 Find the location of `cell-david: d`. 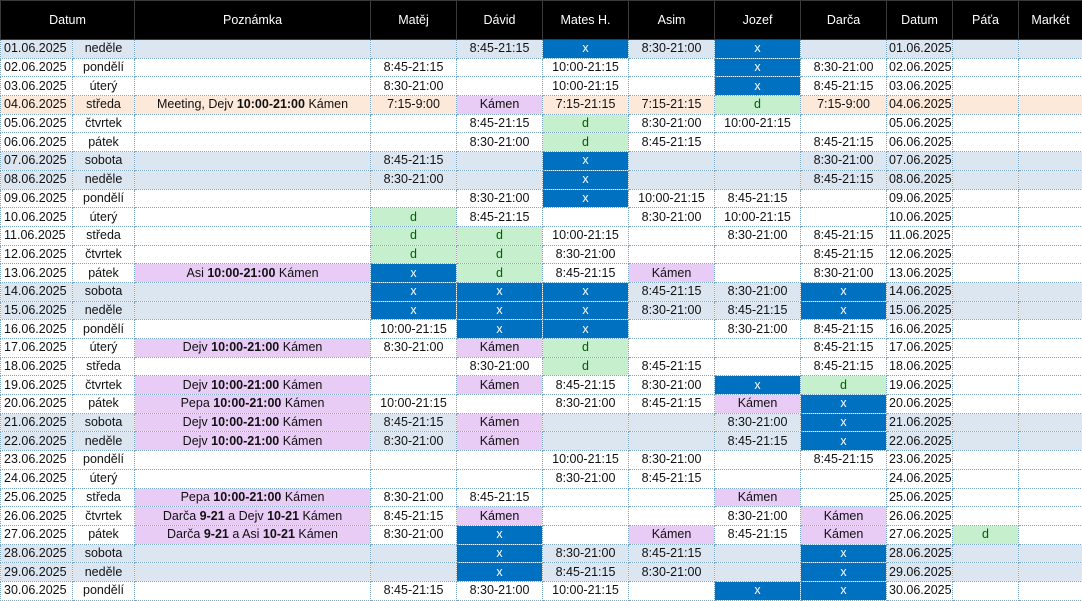

cell-david: d is located at coordinates (500, 254).